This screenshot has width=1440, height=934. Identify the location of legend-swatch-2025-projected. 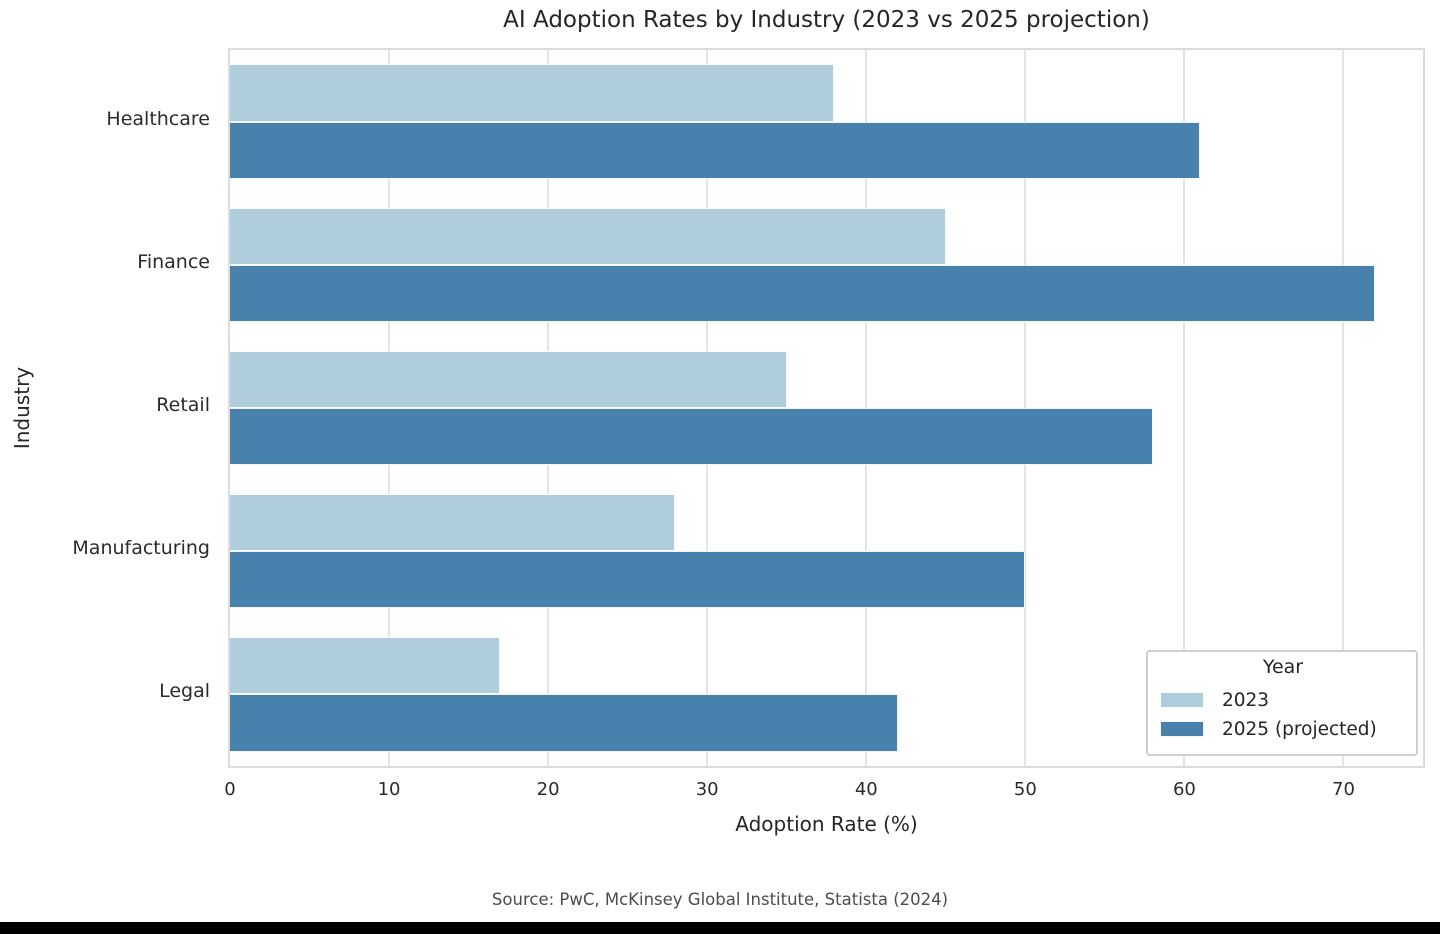
(1182, 729).